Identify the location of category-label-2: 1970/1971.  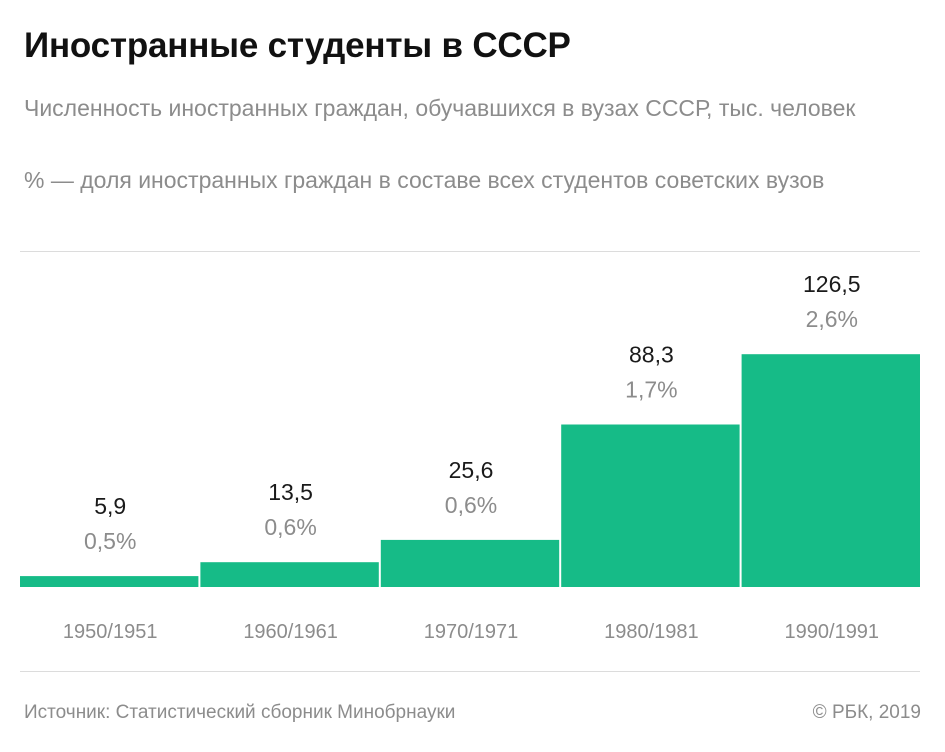
(471, 632).